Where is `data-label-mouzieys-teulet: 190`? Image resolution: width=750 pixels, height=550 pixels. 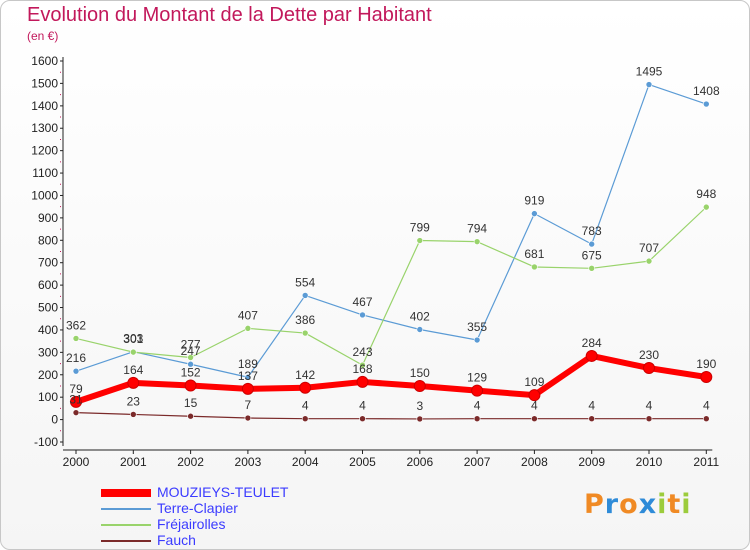 data-label-mouzieys-teulet: 190 is located at coordinates (706, 364).